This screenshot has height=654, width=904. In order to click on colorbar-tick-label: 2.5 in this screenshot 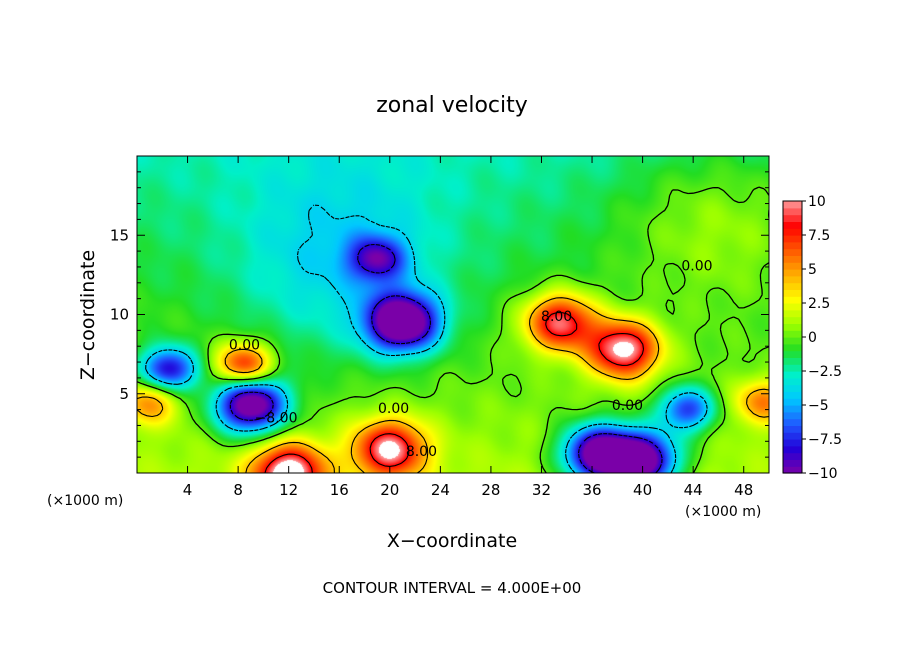, I will do `click(819, 304)`.